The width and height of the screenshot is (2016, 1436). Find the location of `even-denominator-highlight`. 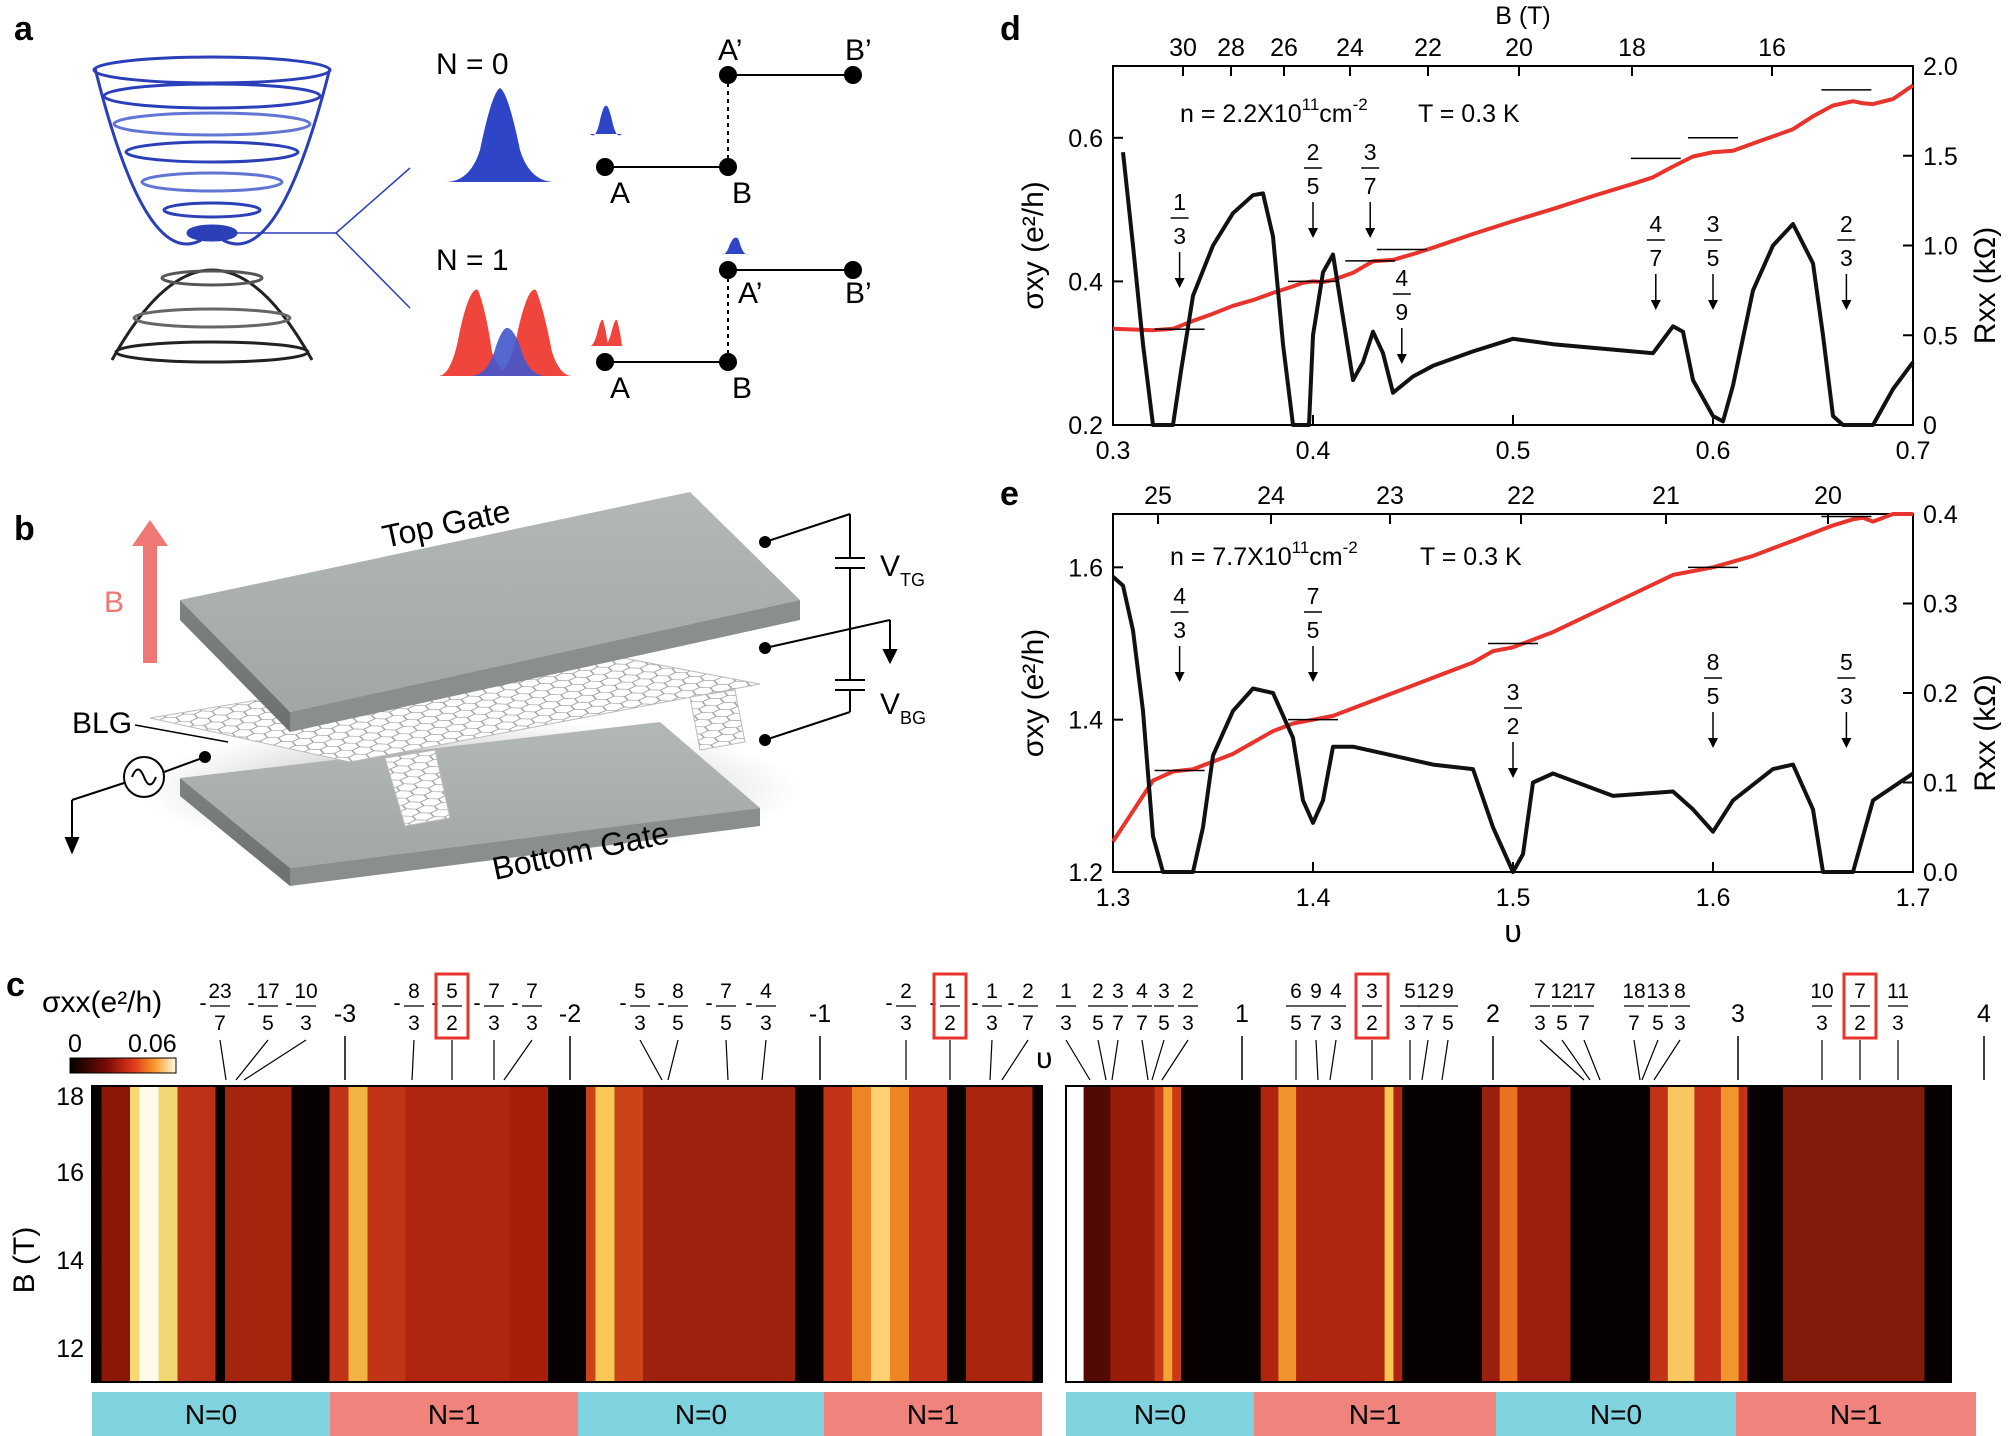

even-denominator-highlight is located at coordinates (452, 1006).